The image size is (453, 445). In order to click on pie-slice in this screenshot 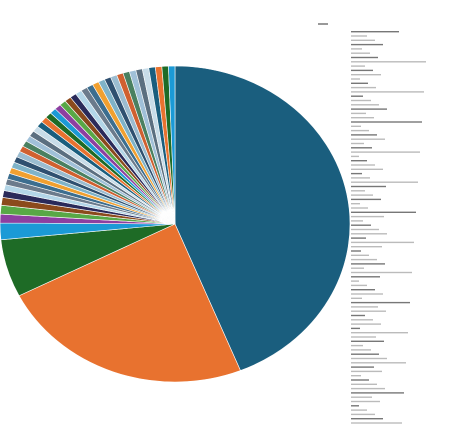, I will do `click(172, 145)`.